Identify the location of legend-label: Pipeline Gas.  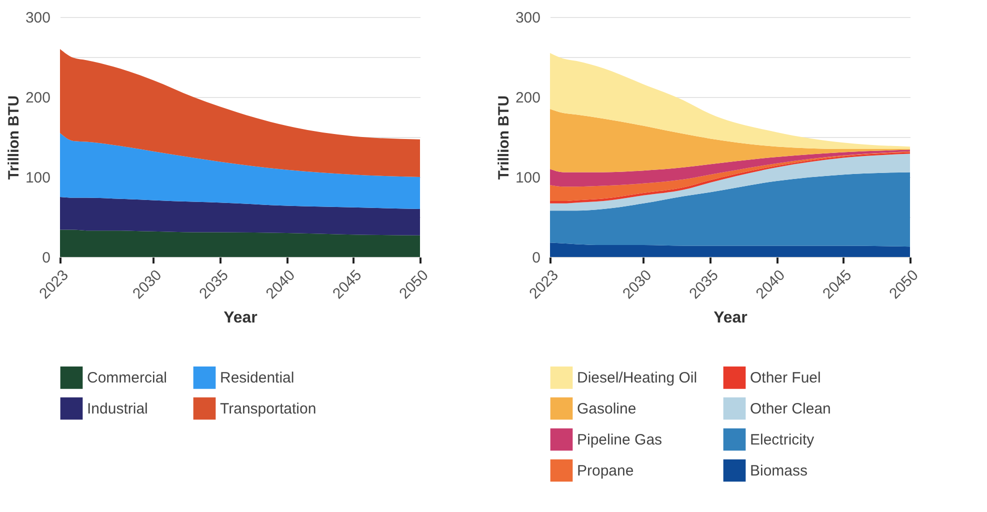
(619, 440).